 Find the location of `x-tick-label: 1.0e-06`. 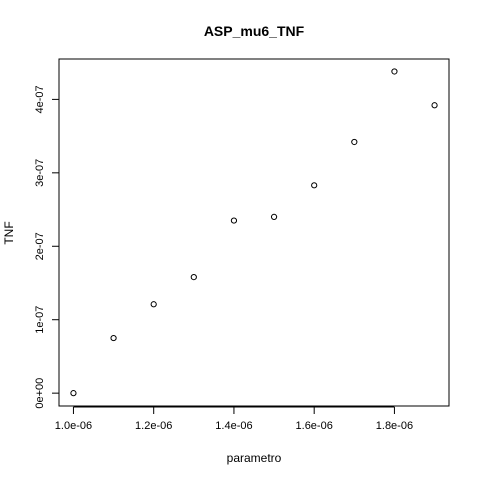

x-tick-label: 1.0e-06 is located at coordinates (73, 426).